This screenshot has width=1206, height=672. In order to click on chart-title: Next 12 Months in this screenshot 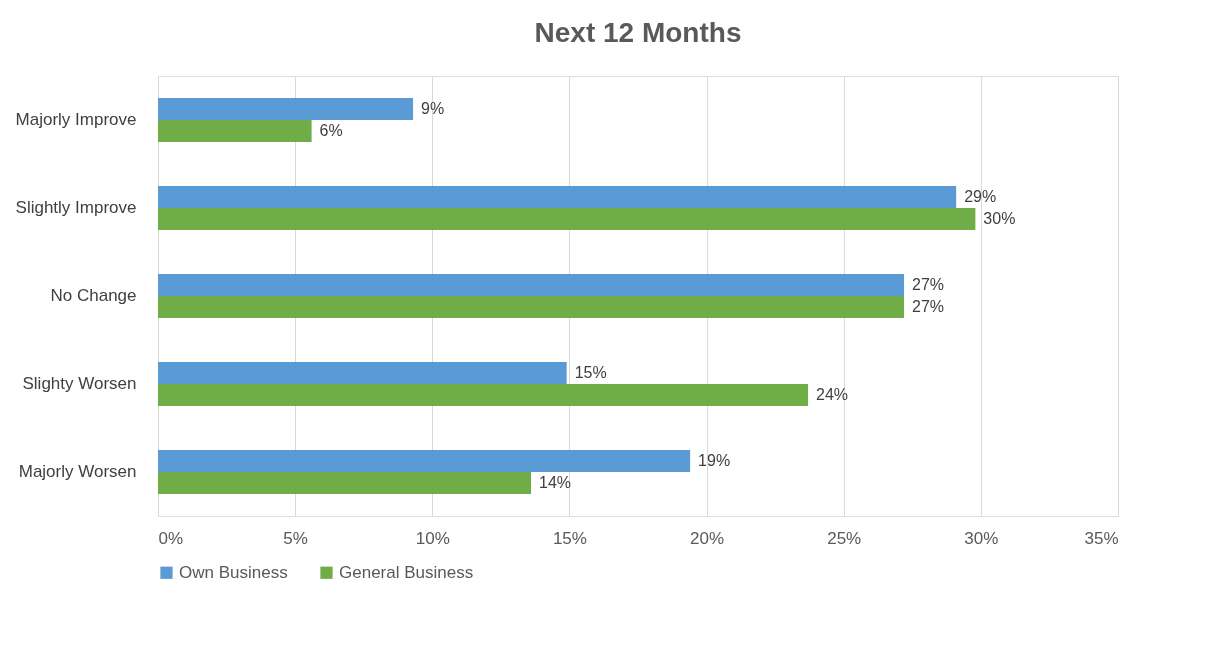, I will do `click(638, 32)`.